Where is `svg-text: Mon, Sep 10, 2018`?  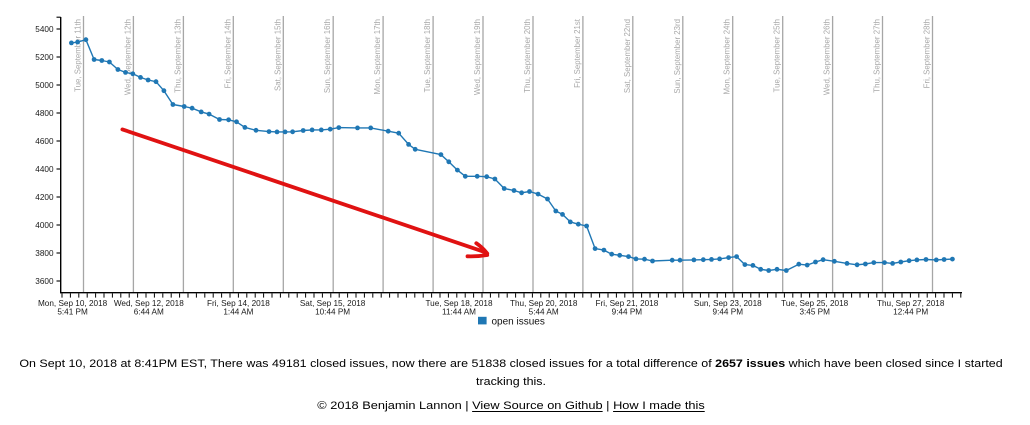 svg-text: Mon, Sep 10, 2018 is located at coordinates (73, 303).